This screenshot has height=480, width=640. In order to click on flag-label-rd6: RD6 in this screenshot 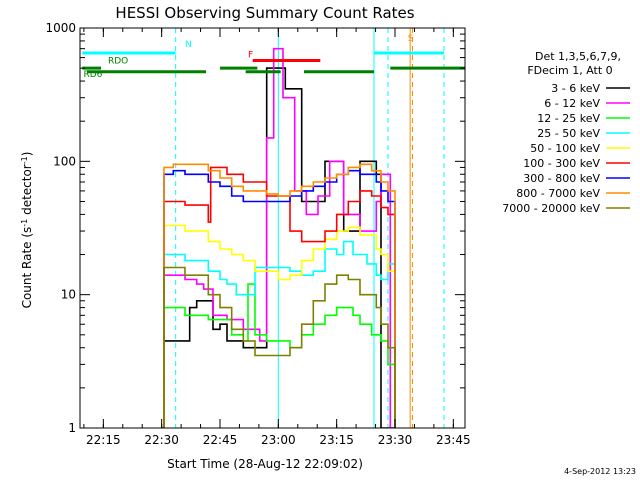, I will do `click(93, 75)`.